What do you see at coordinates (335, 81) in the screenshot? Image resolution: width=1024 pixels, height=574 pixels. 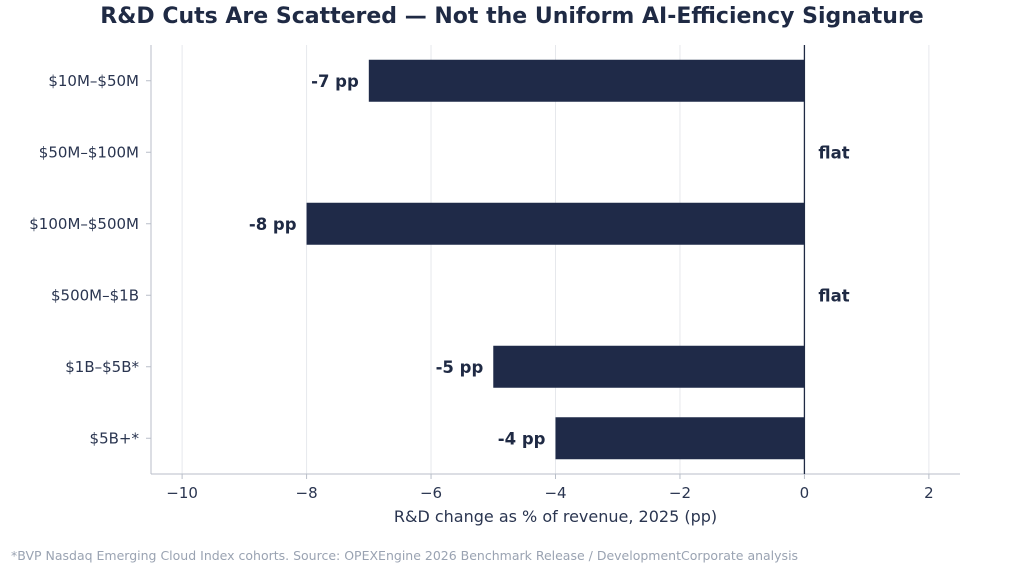 I see `data-label: -7 pp` at bounding box center [335, 81].